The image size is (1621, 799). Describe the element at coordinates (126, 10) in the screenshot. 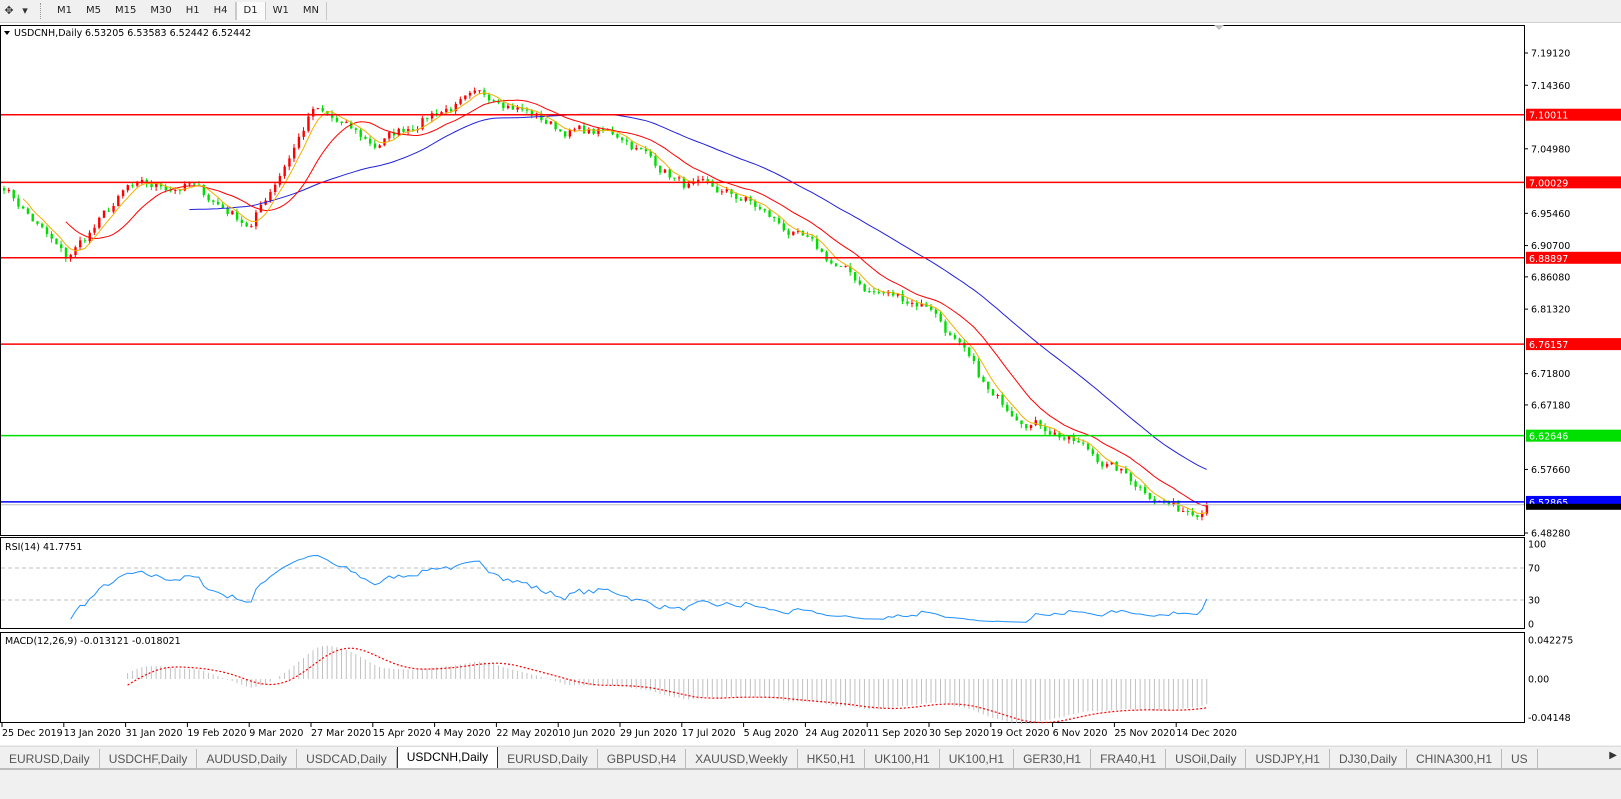

I see `timeframe-m15: M15` at that location.